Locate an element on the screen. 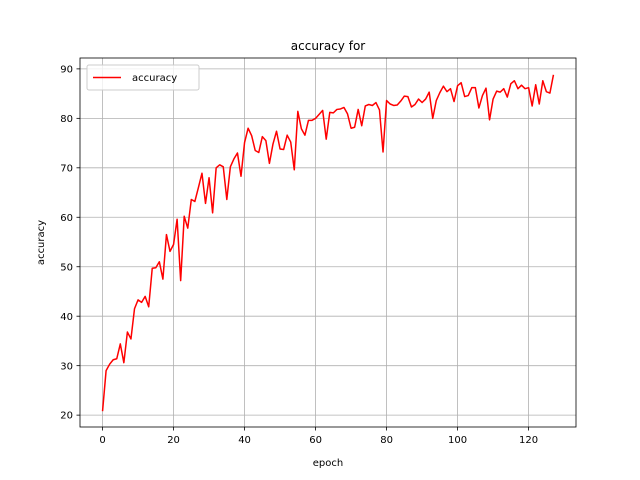 The image size is (640, 480). x-tick-label: 40 is located at coordinates (244, 440).